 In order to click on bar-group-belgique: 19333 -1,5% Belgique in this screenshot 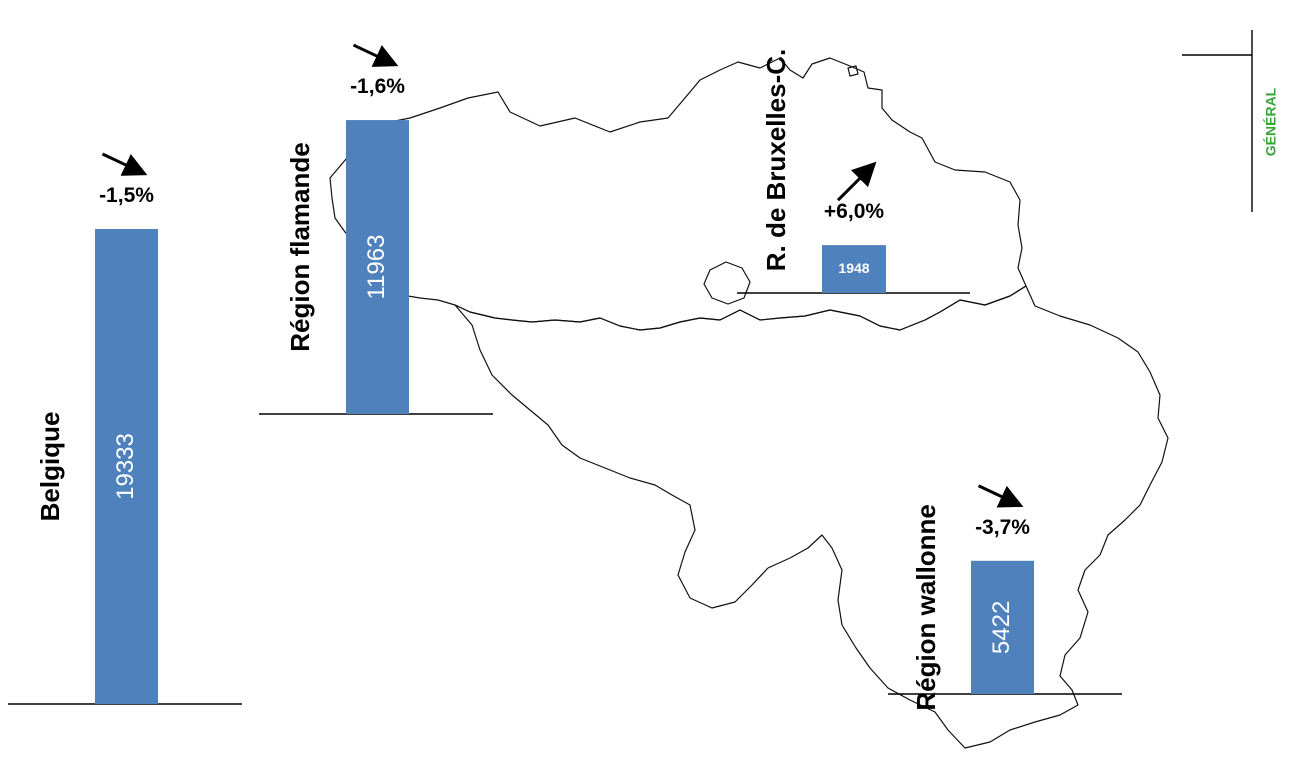, I will do `click(125, 428)`.